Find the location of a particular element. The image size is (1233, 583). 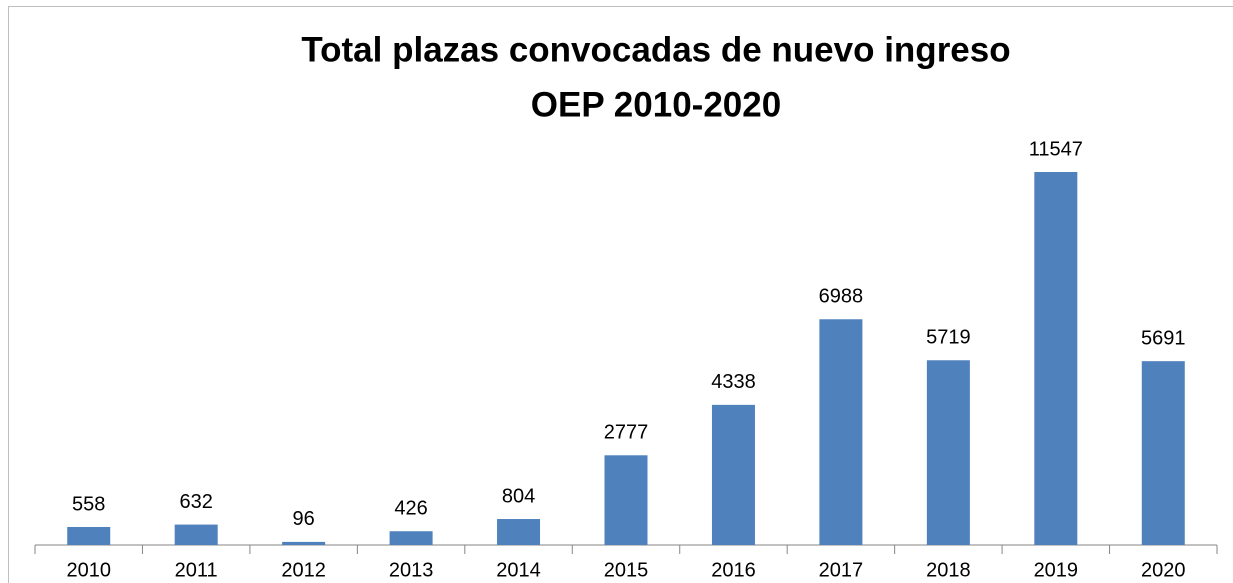

chart-title: OEP 2010-2020 is located at coordinates (656, 104).